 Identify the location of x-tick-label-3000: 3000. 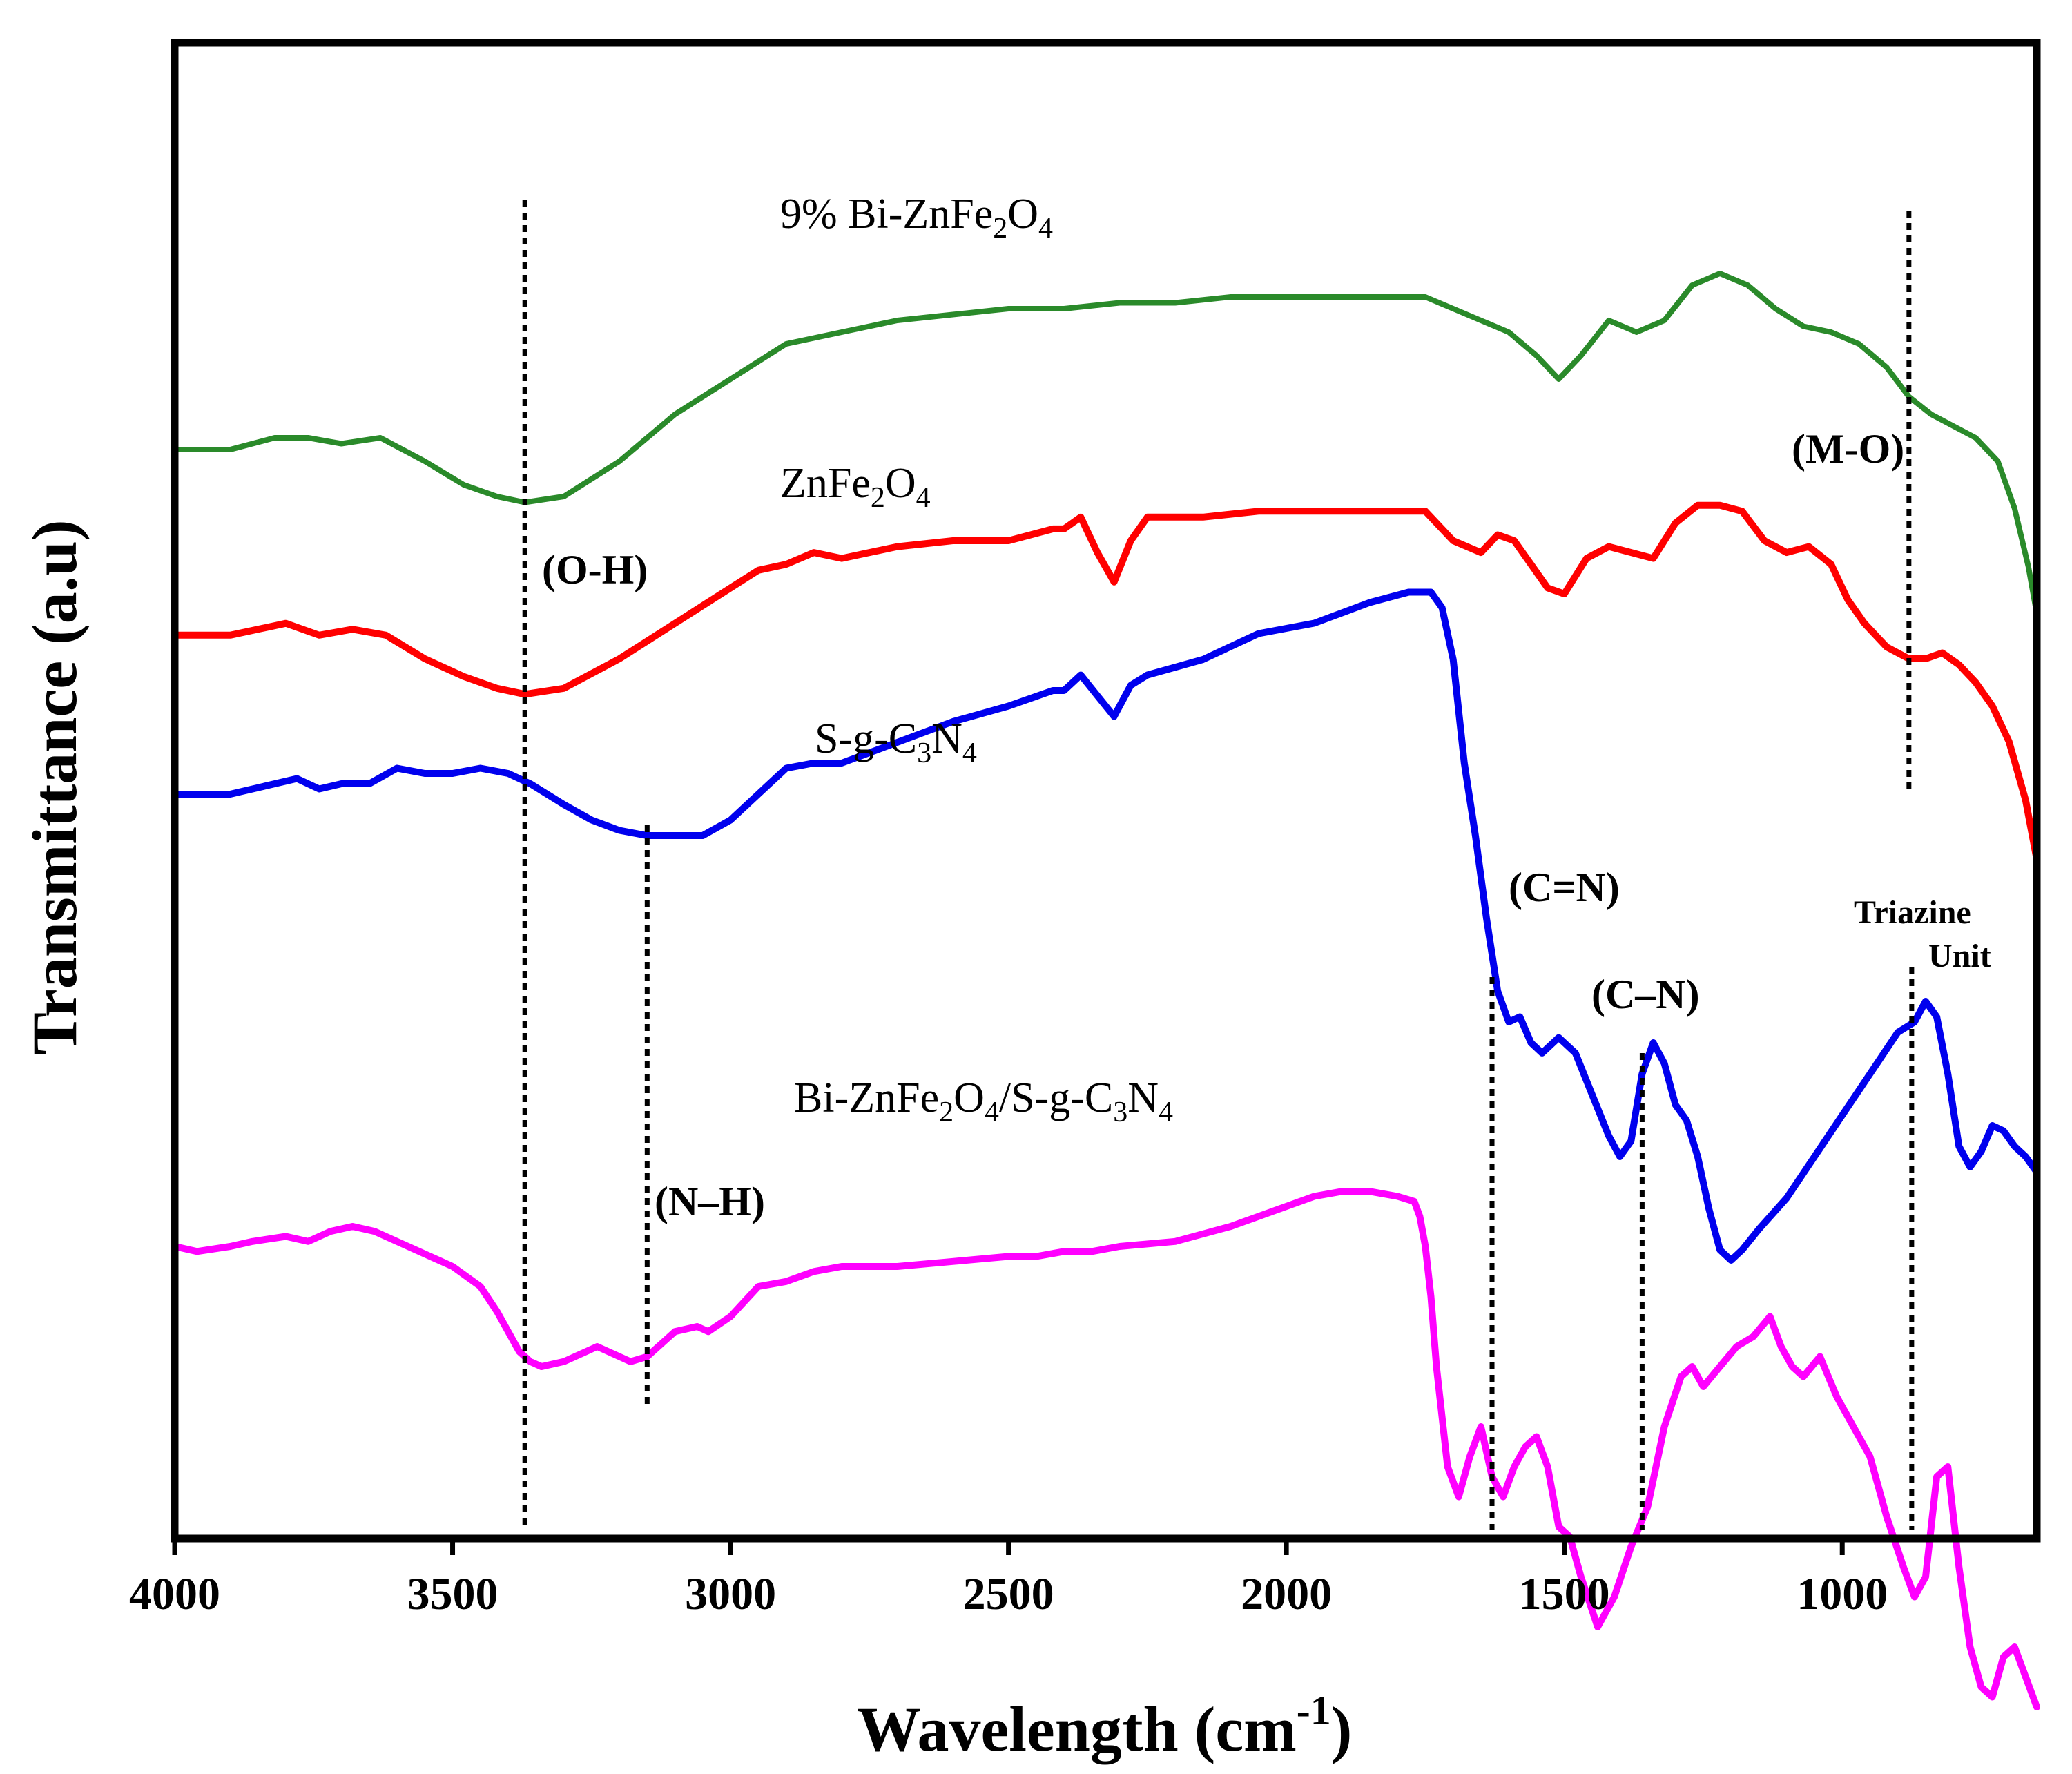
(731, 1594).